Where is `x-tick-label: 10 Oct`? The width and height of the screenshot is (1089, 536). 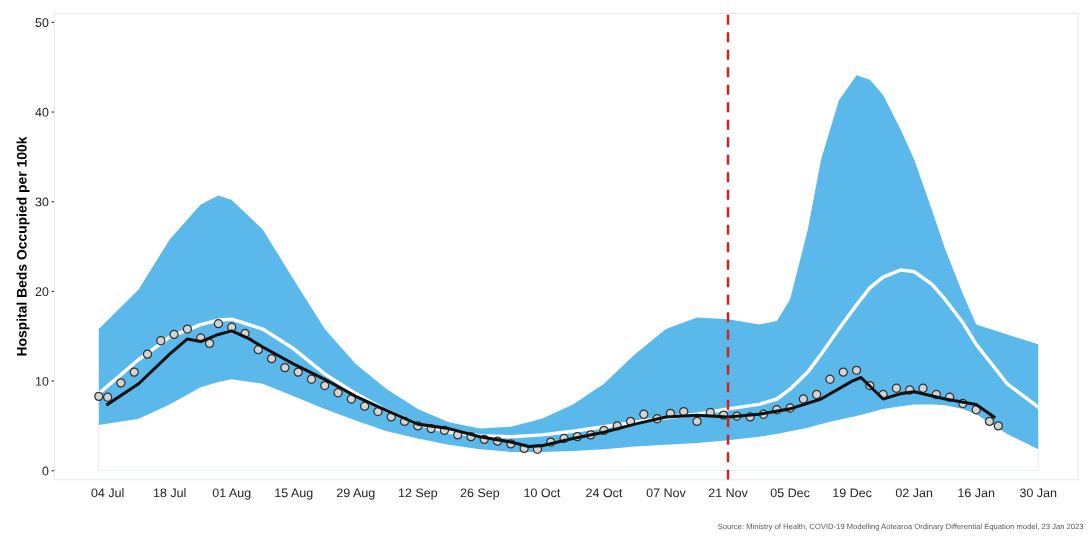 x-tick-label: 10 Oct is located at coordinates (542, 493).